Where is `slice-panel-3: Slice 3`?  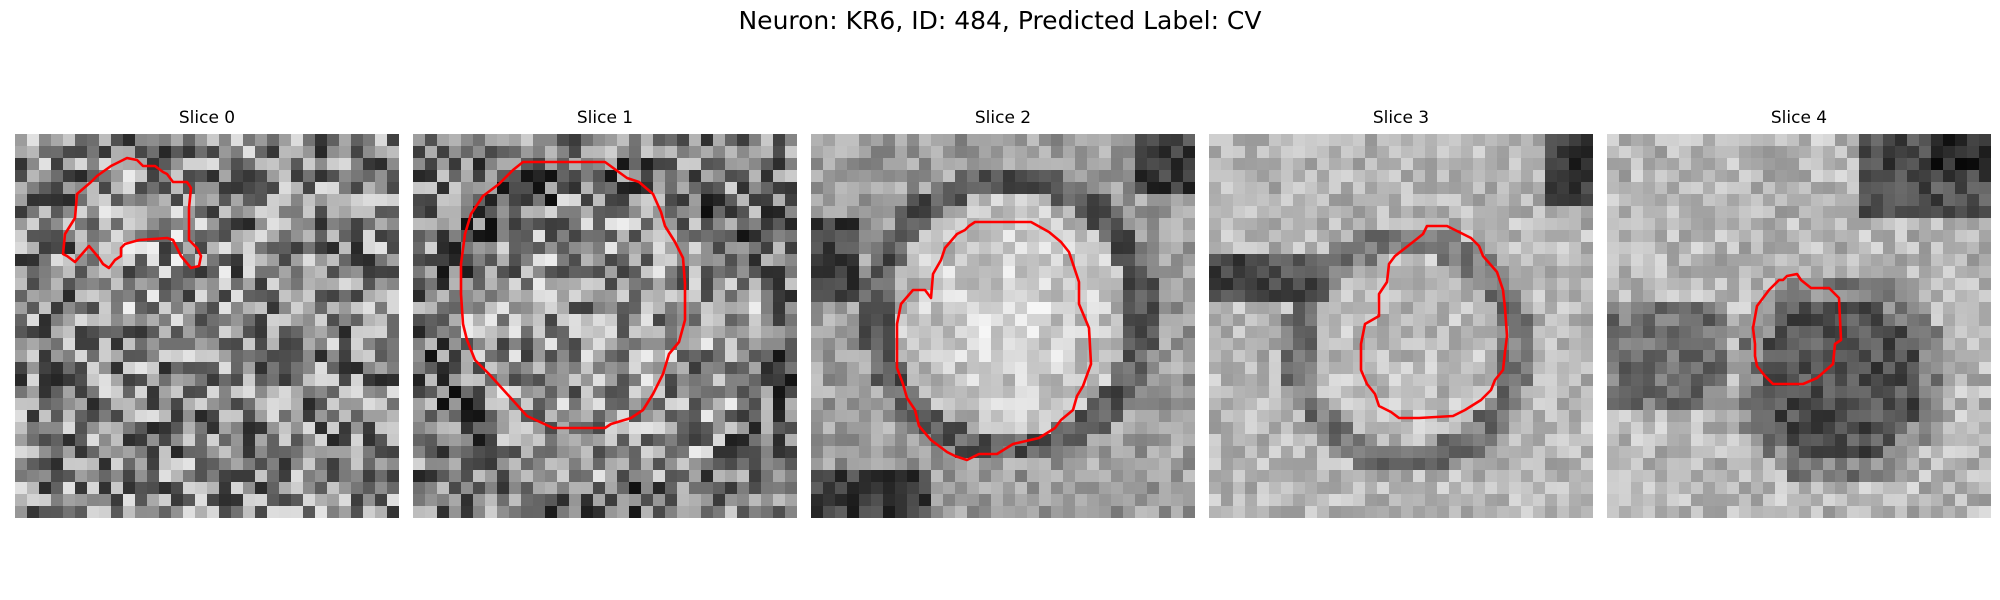
slice-panel-3: Slice 3 is located at coordinates (1401, 313).